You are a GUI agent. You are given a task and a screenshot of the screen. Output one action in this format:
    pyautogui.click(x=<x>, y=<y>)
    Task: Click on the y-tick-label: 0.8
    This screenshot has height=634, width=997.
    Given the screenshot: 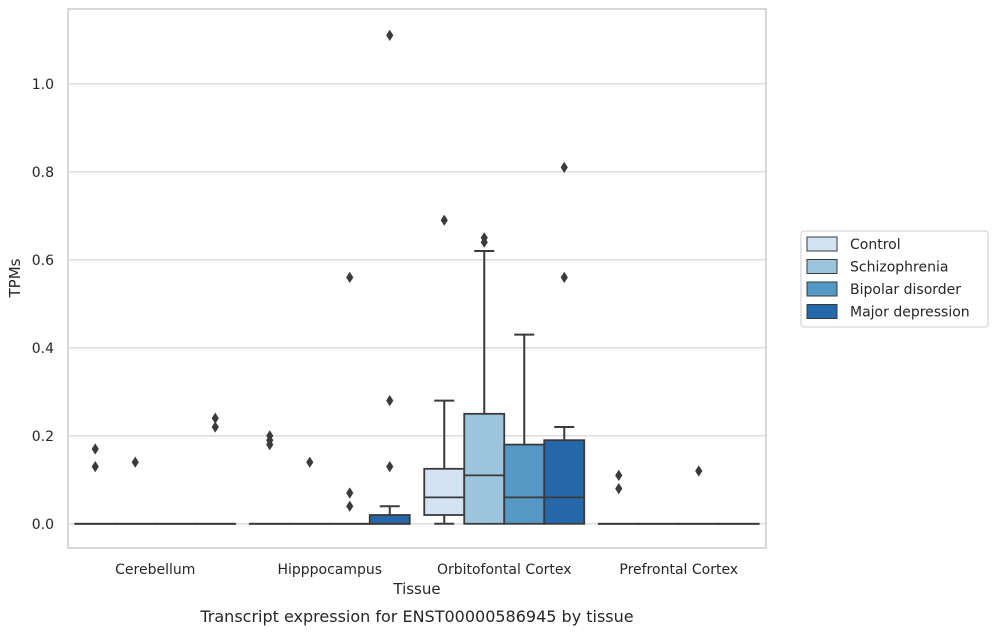 What is the action you would take?
    pyautogui.click(x=43, y=173)
    